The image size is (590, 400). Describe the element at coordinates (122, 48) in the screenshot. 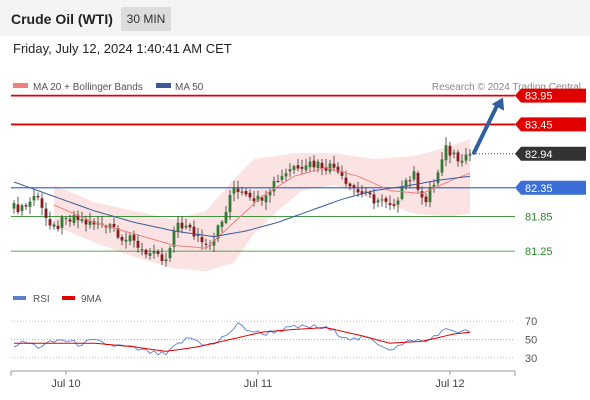

I see `chart-datetime: Friday, July 12, 2024 1:40:41 AM CET` at that location.